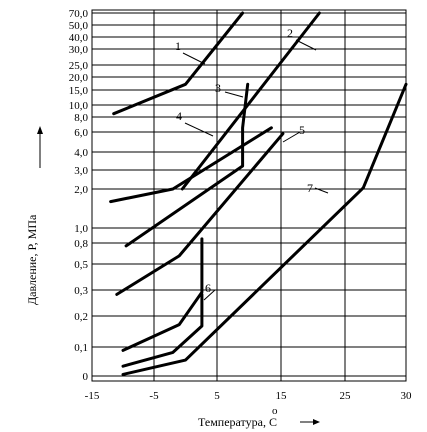 Image resolution: width=427 pixels, height=432 pixels. Describe the element at coordinates (302, 130) in the screenshot. I see `curve-label-5: 5` at that location.